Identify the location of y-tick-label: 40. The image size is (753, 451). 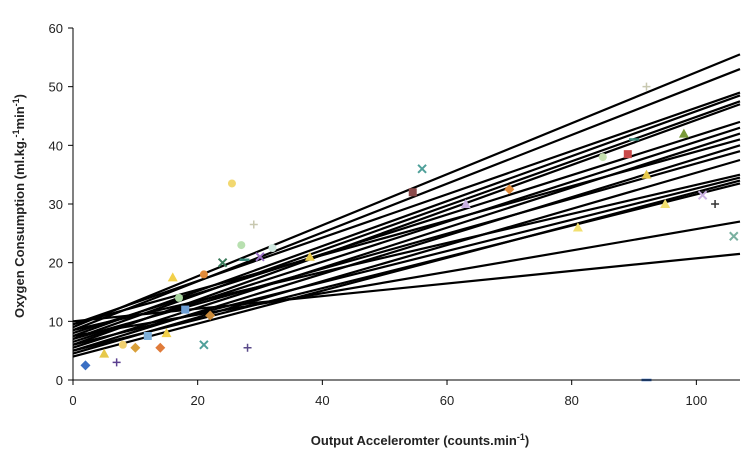
(56, 145).